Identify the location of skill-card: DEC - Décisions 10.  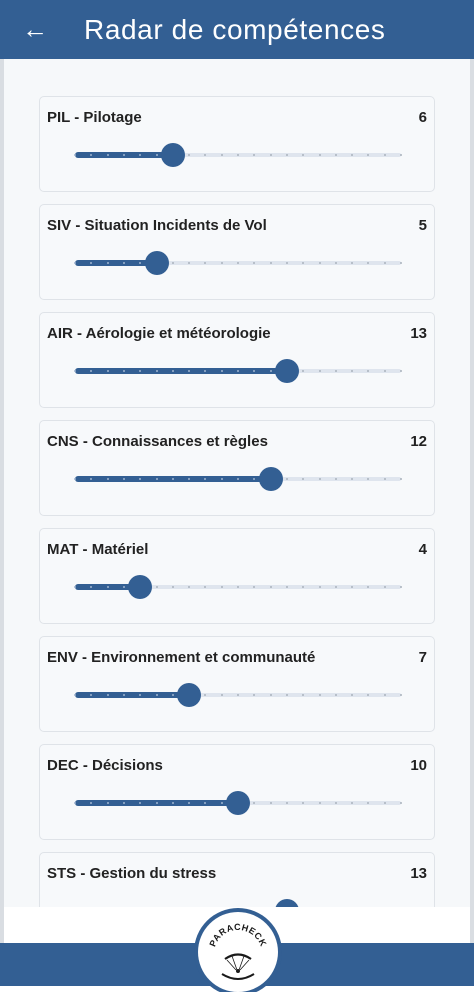
(237, 792).